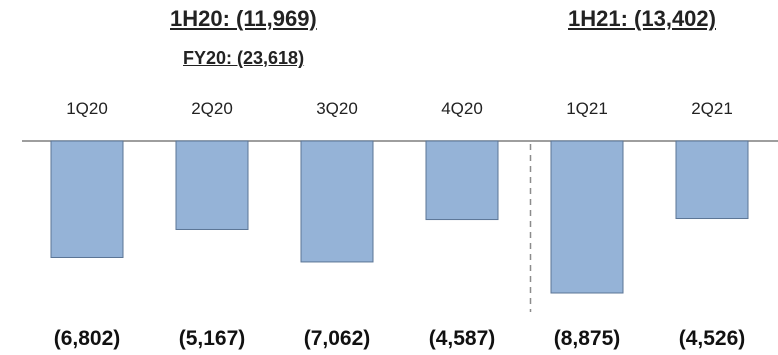  I want to click on bar-1q21, so click(587, 217).